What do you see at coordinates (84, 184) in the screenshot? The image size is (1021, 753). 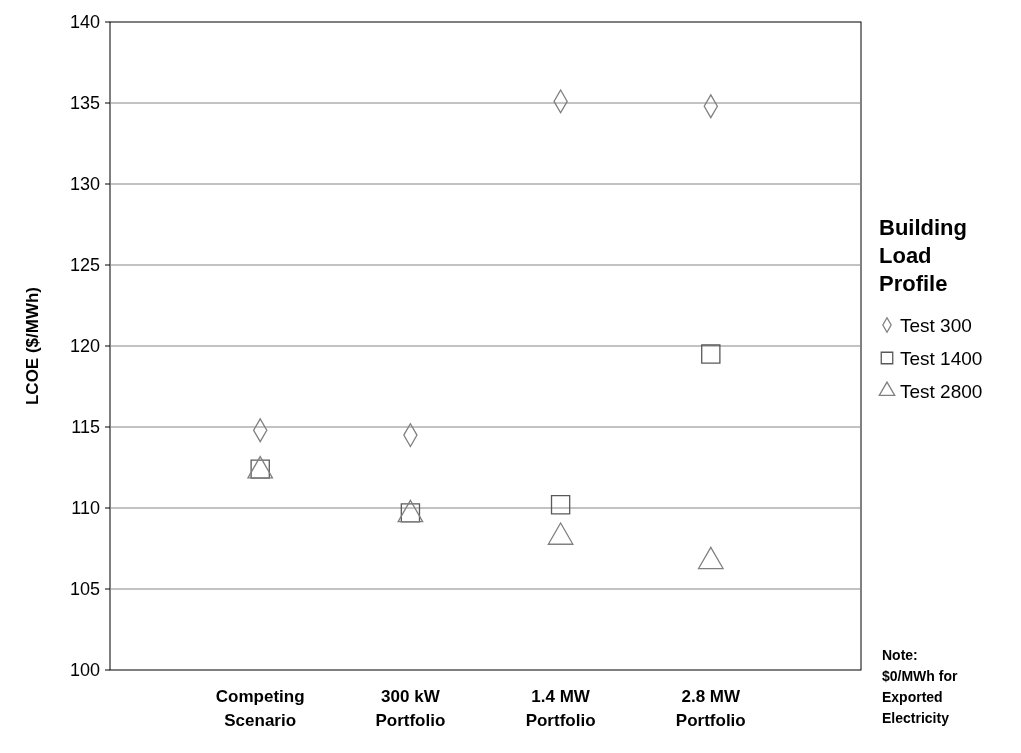 I see `y-tick-label: 130` at bounding box center [84, 184].